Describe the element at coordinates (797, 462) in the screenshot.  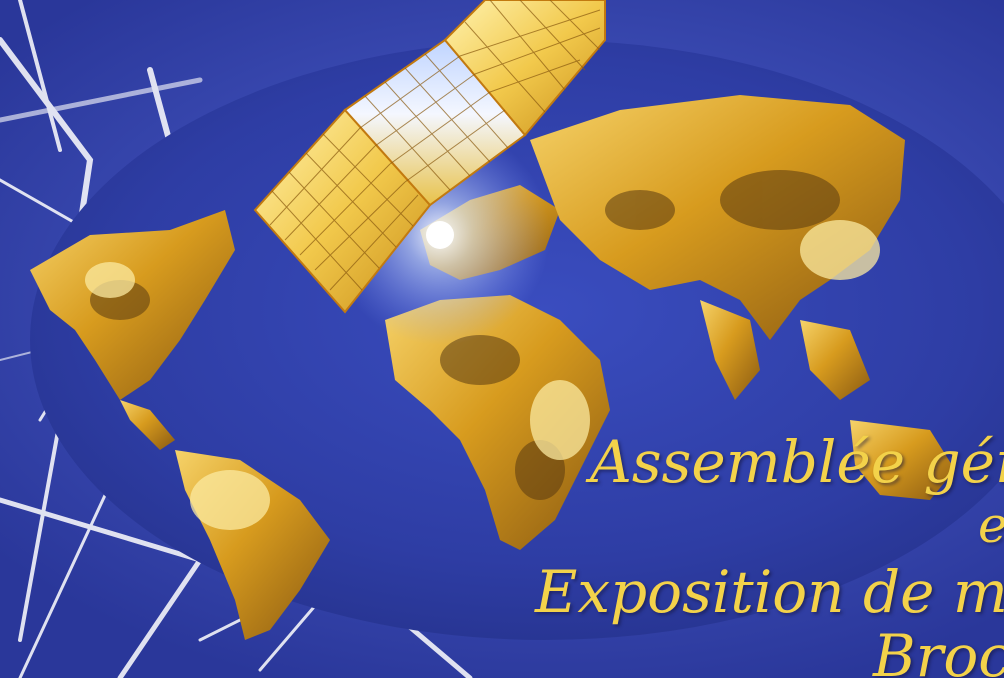
I see `title-line-1: Assemblée géné` at that location.